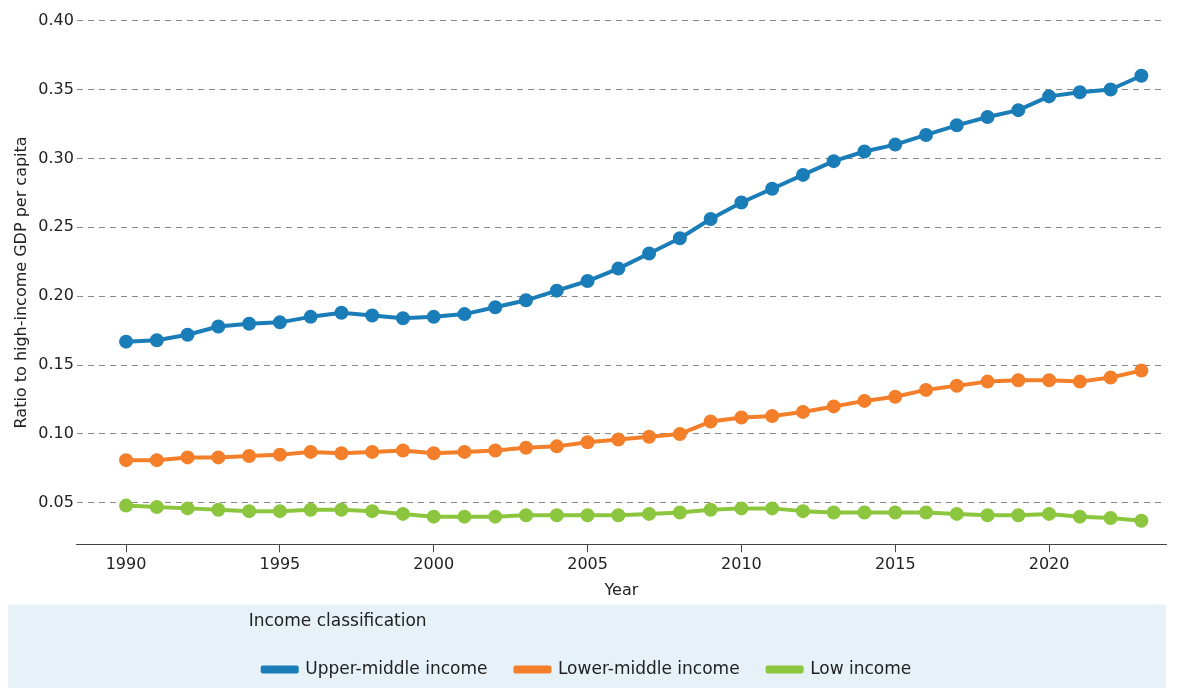  I want to click on x-tick-label: 1990, so click(126, 563).